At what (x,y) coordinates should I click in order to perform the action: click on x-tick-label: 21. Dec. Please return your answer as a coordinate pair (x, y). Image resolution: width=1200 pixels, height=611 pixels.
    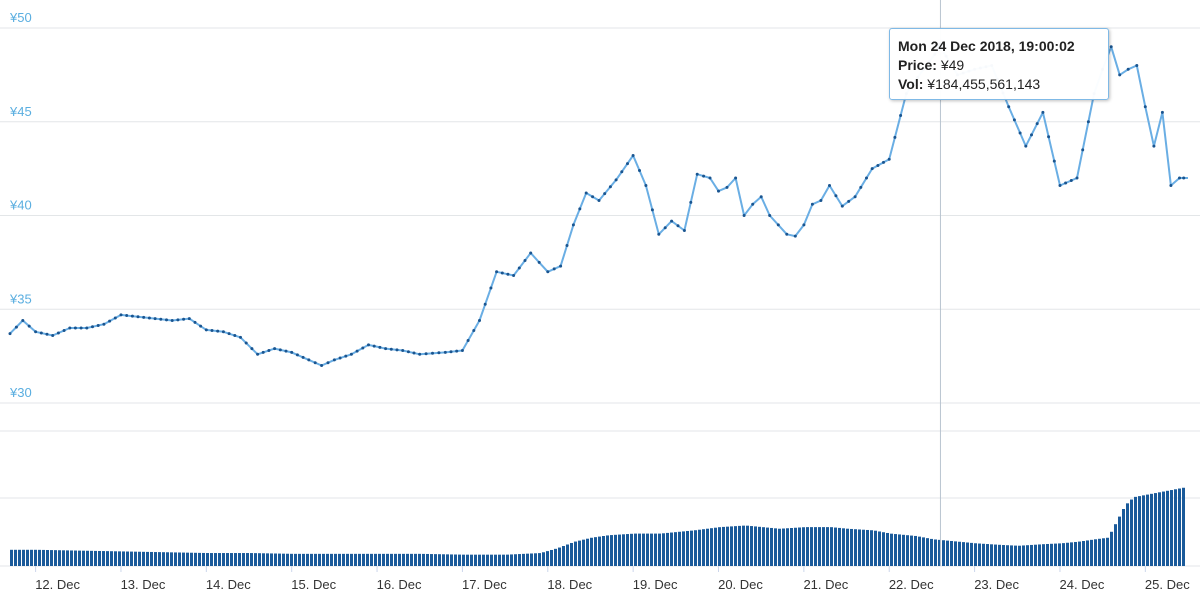
    Looking at the image, I should click on (825, 584).